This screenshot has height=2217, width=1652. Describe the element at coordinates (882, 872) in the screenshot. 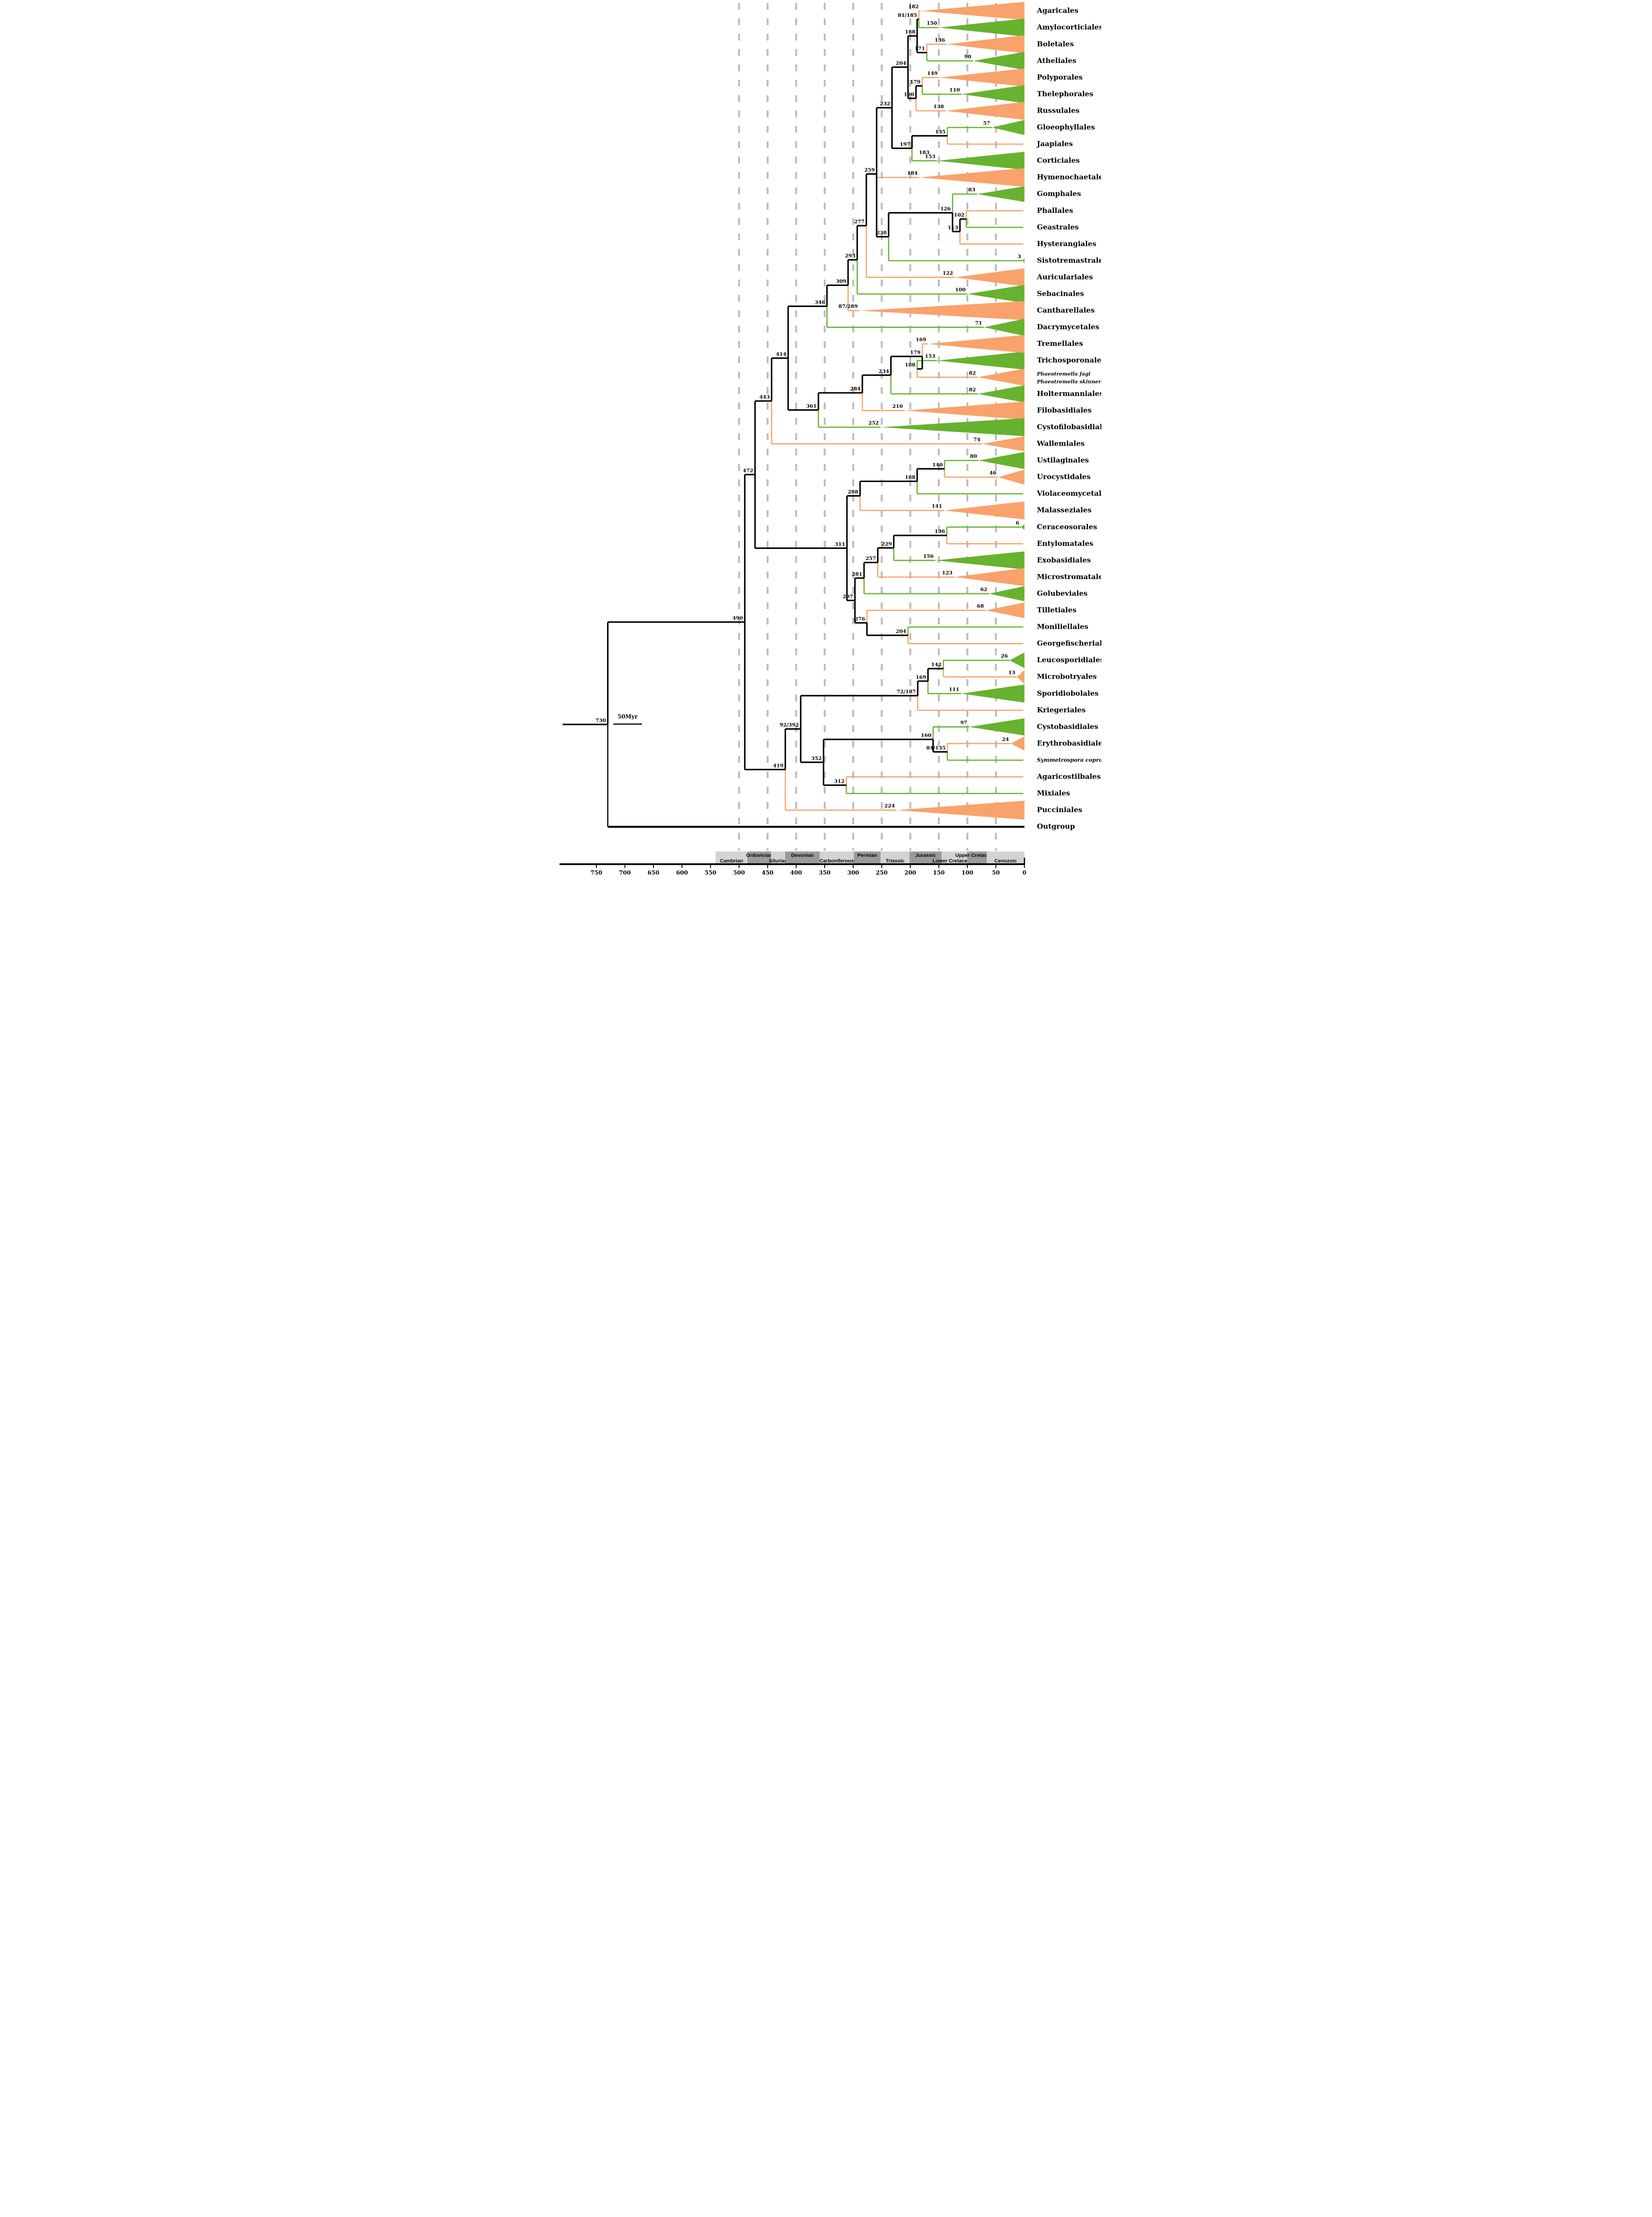

I see `axis-tick-label: 250` at that location.